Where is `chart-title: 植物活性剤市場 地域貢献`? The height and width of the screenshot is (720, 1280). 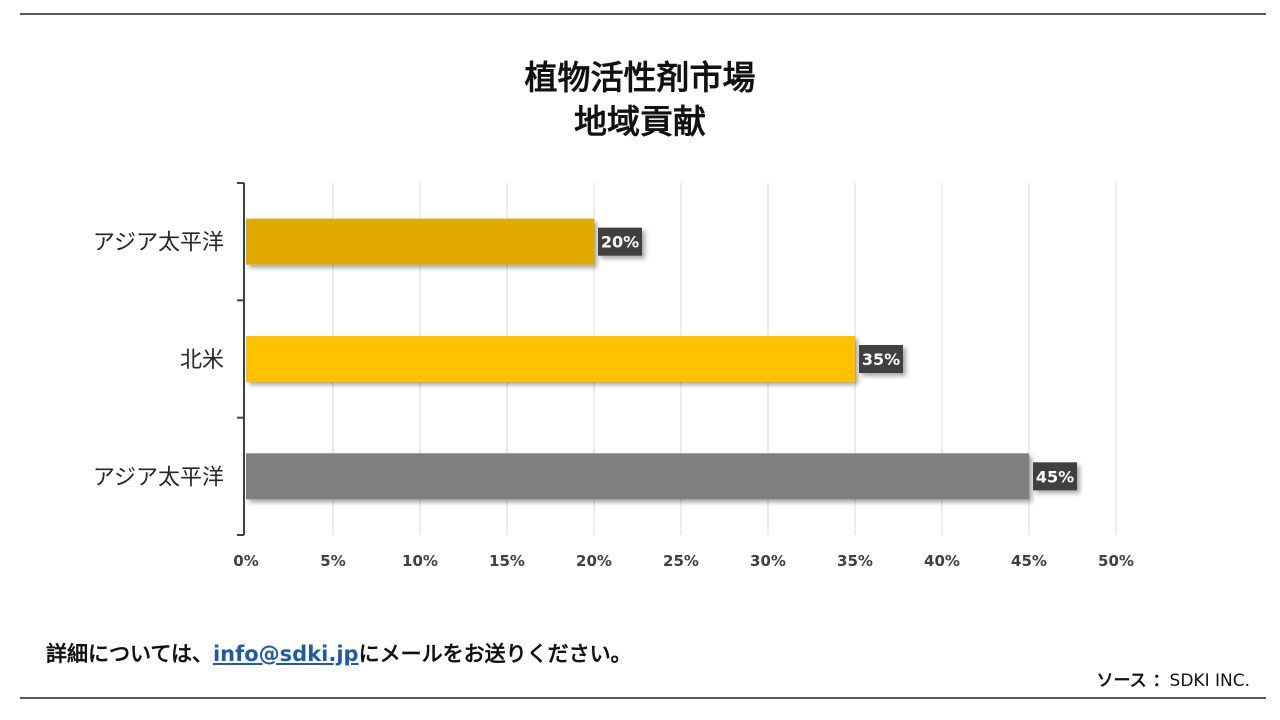
chart-title: 植物活性剤市場 地域貢献 is located at coordinates (640, 100).